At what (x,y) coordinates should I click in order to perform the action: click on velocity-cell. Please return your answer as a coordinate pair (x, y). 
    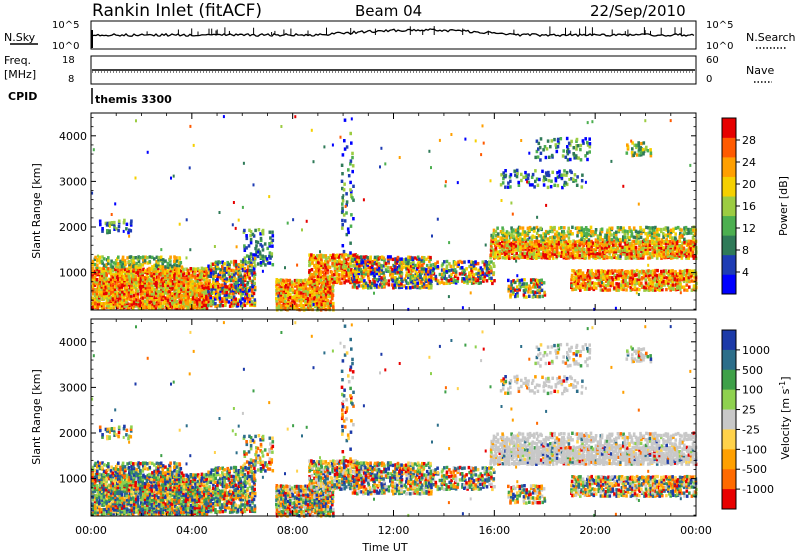
    Looking at the image, I should click on (93, 500).